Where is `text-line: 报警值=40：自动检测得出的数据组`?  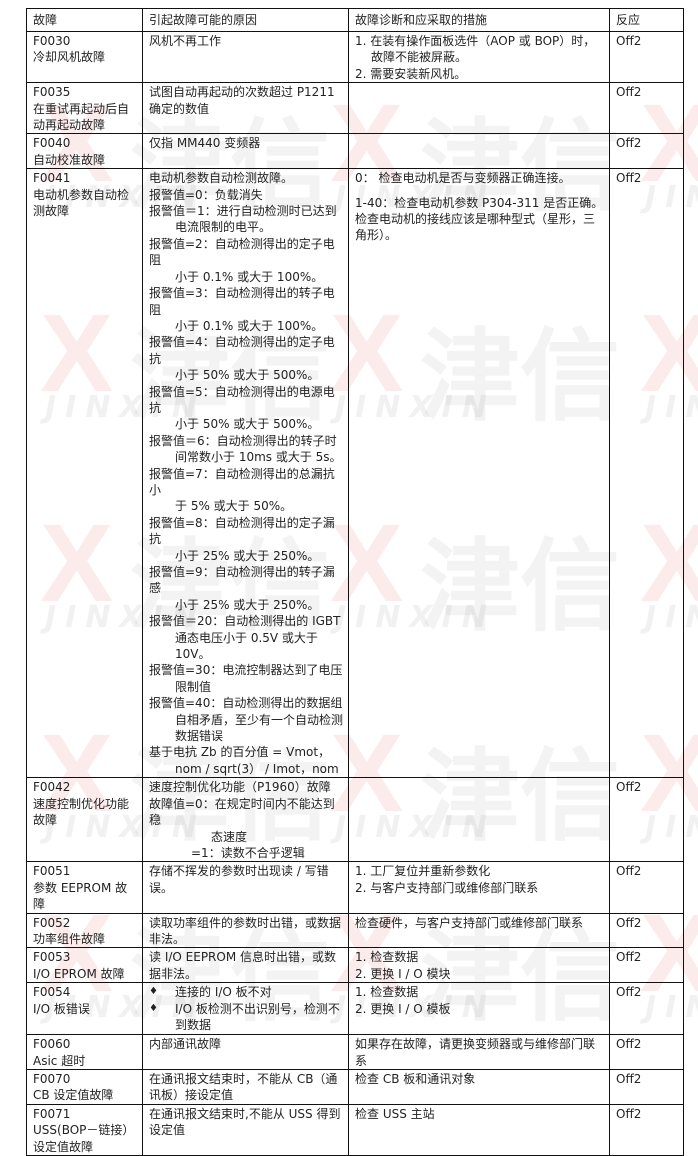
text-line: 报警值=40：自动检测得出的数据组 is located at coordinates (246, 703).